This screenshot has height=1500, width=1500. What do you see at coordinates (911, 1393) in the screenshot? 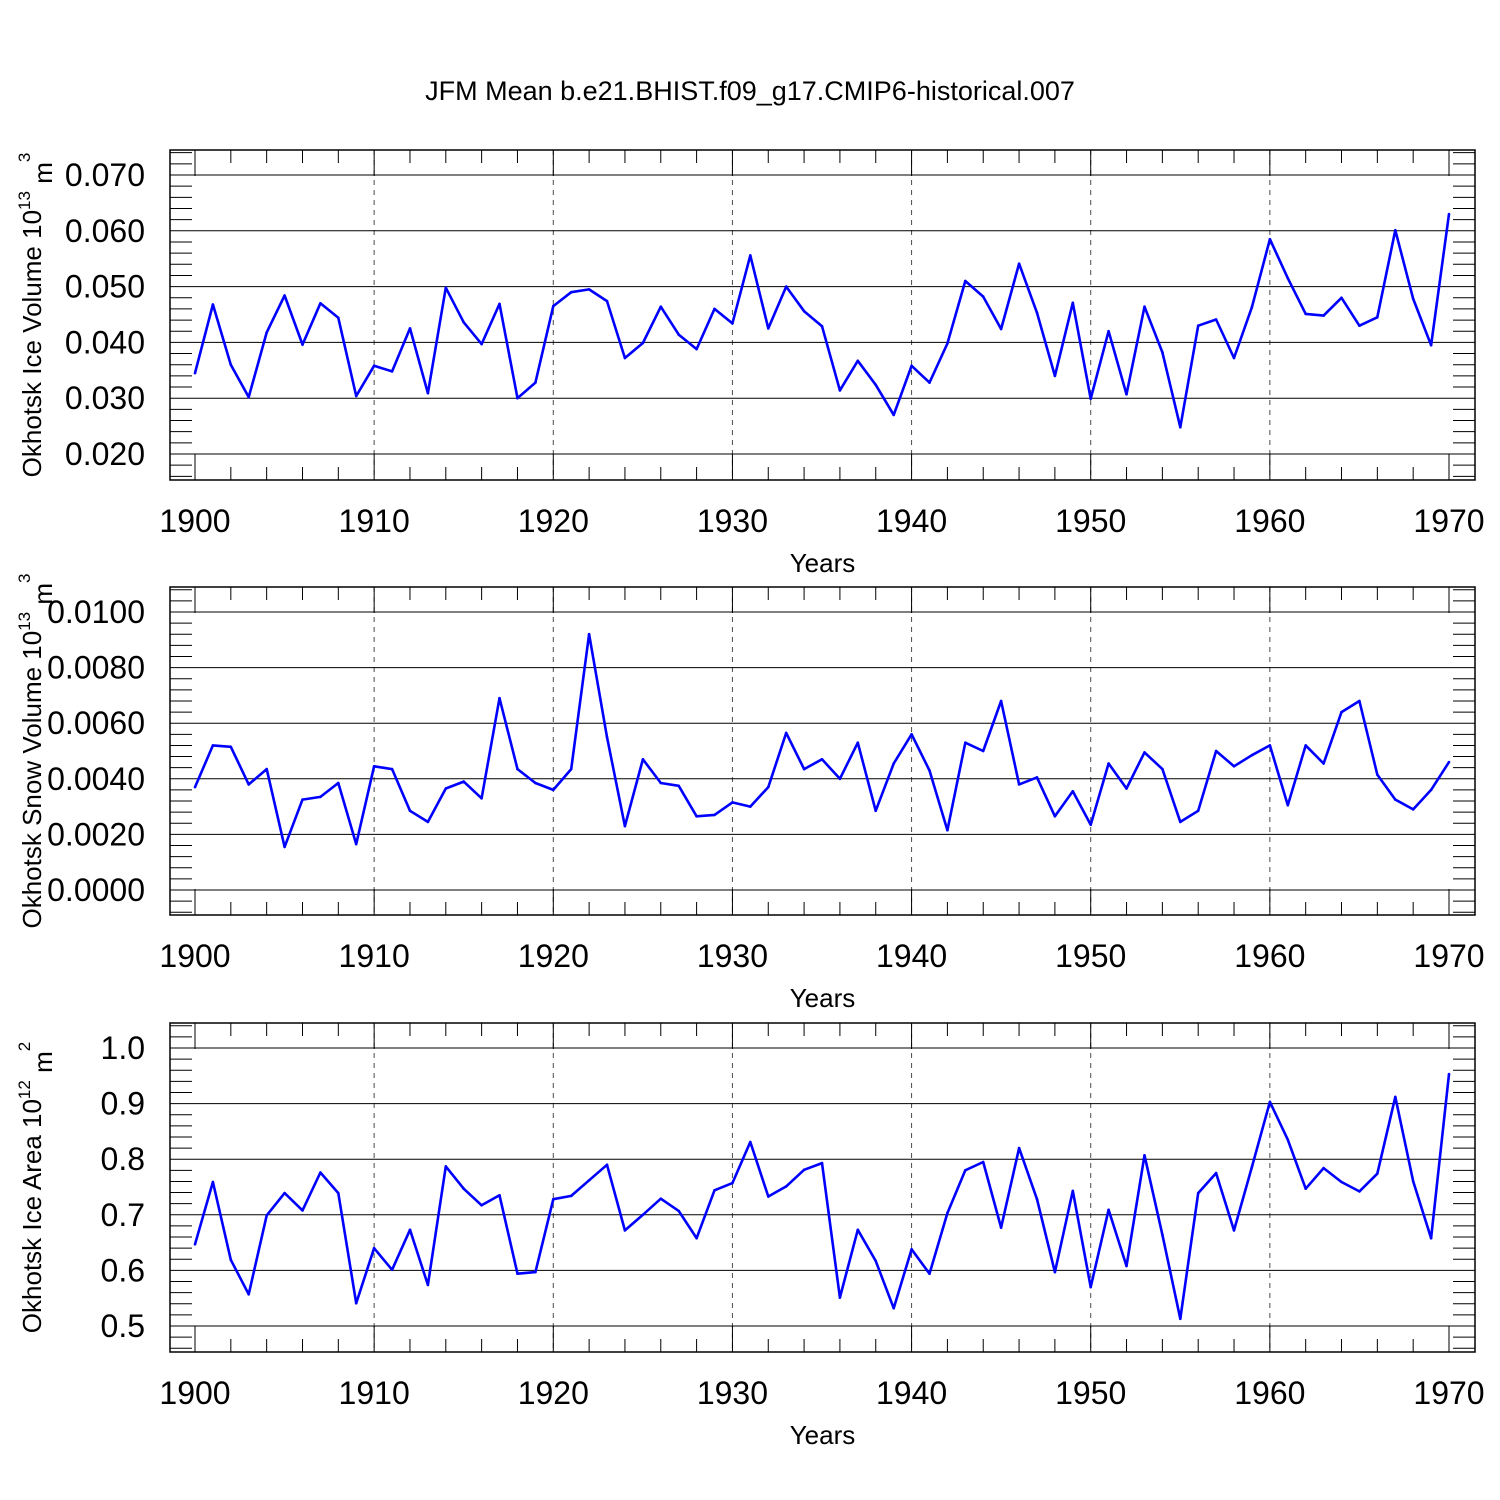
I see `x-tick-label: 1940` at bounding box center [911, 1393].